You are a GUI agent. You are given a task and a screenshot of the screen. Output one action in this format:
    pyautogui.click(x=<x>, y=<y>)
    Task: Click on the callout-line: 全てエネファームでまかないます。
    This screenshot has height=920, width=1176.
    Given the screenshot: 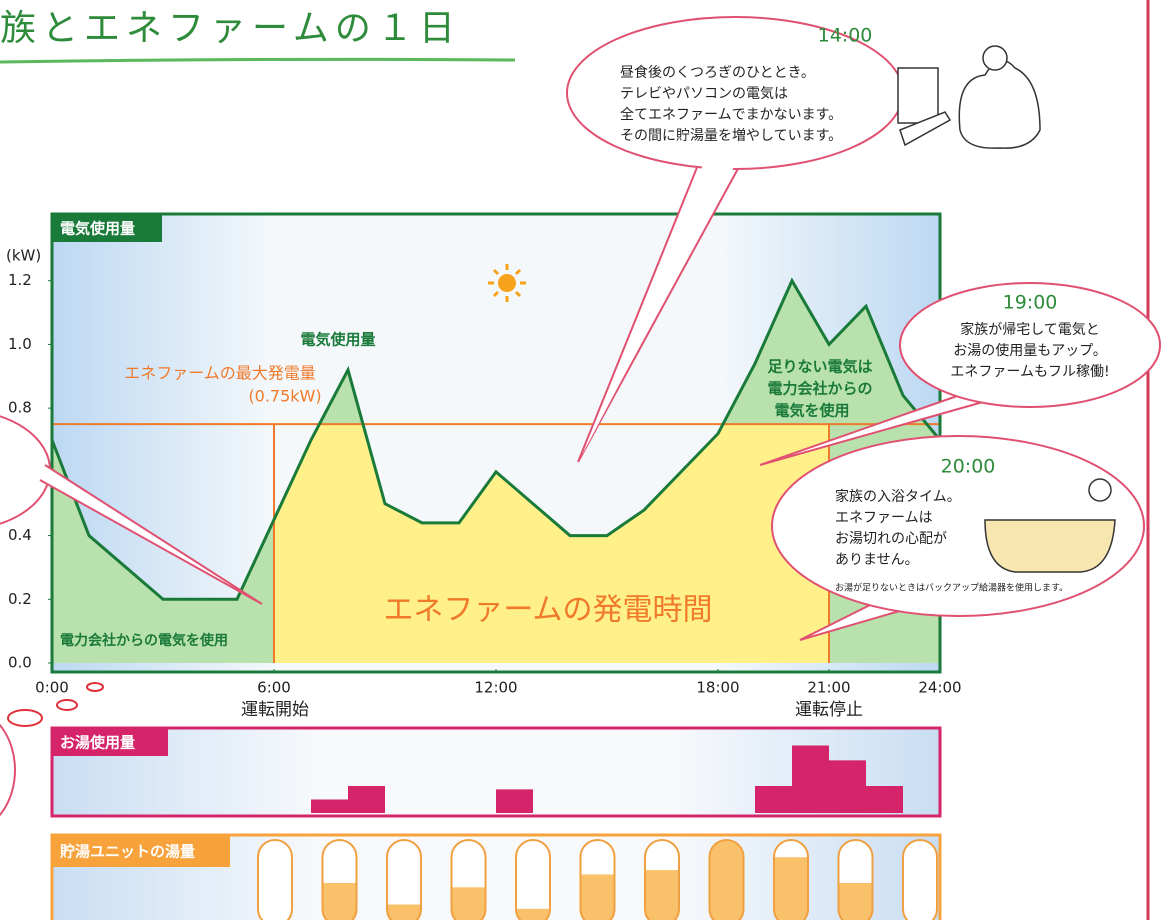 What is the action you would take?
    pyautogui.click(x=731, y=114)
    